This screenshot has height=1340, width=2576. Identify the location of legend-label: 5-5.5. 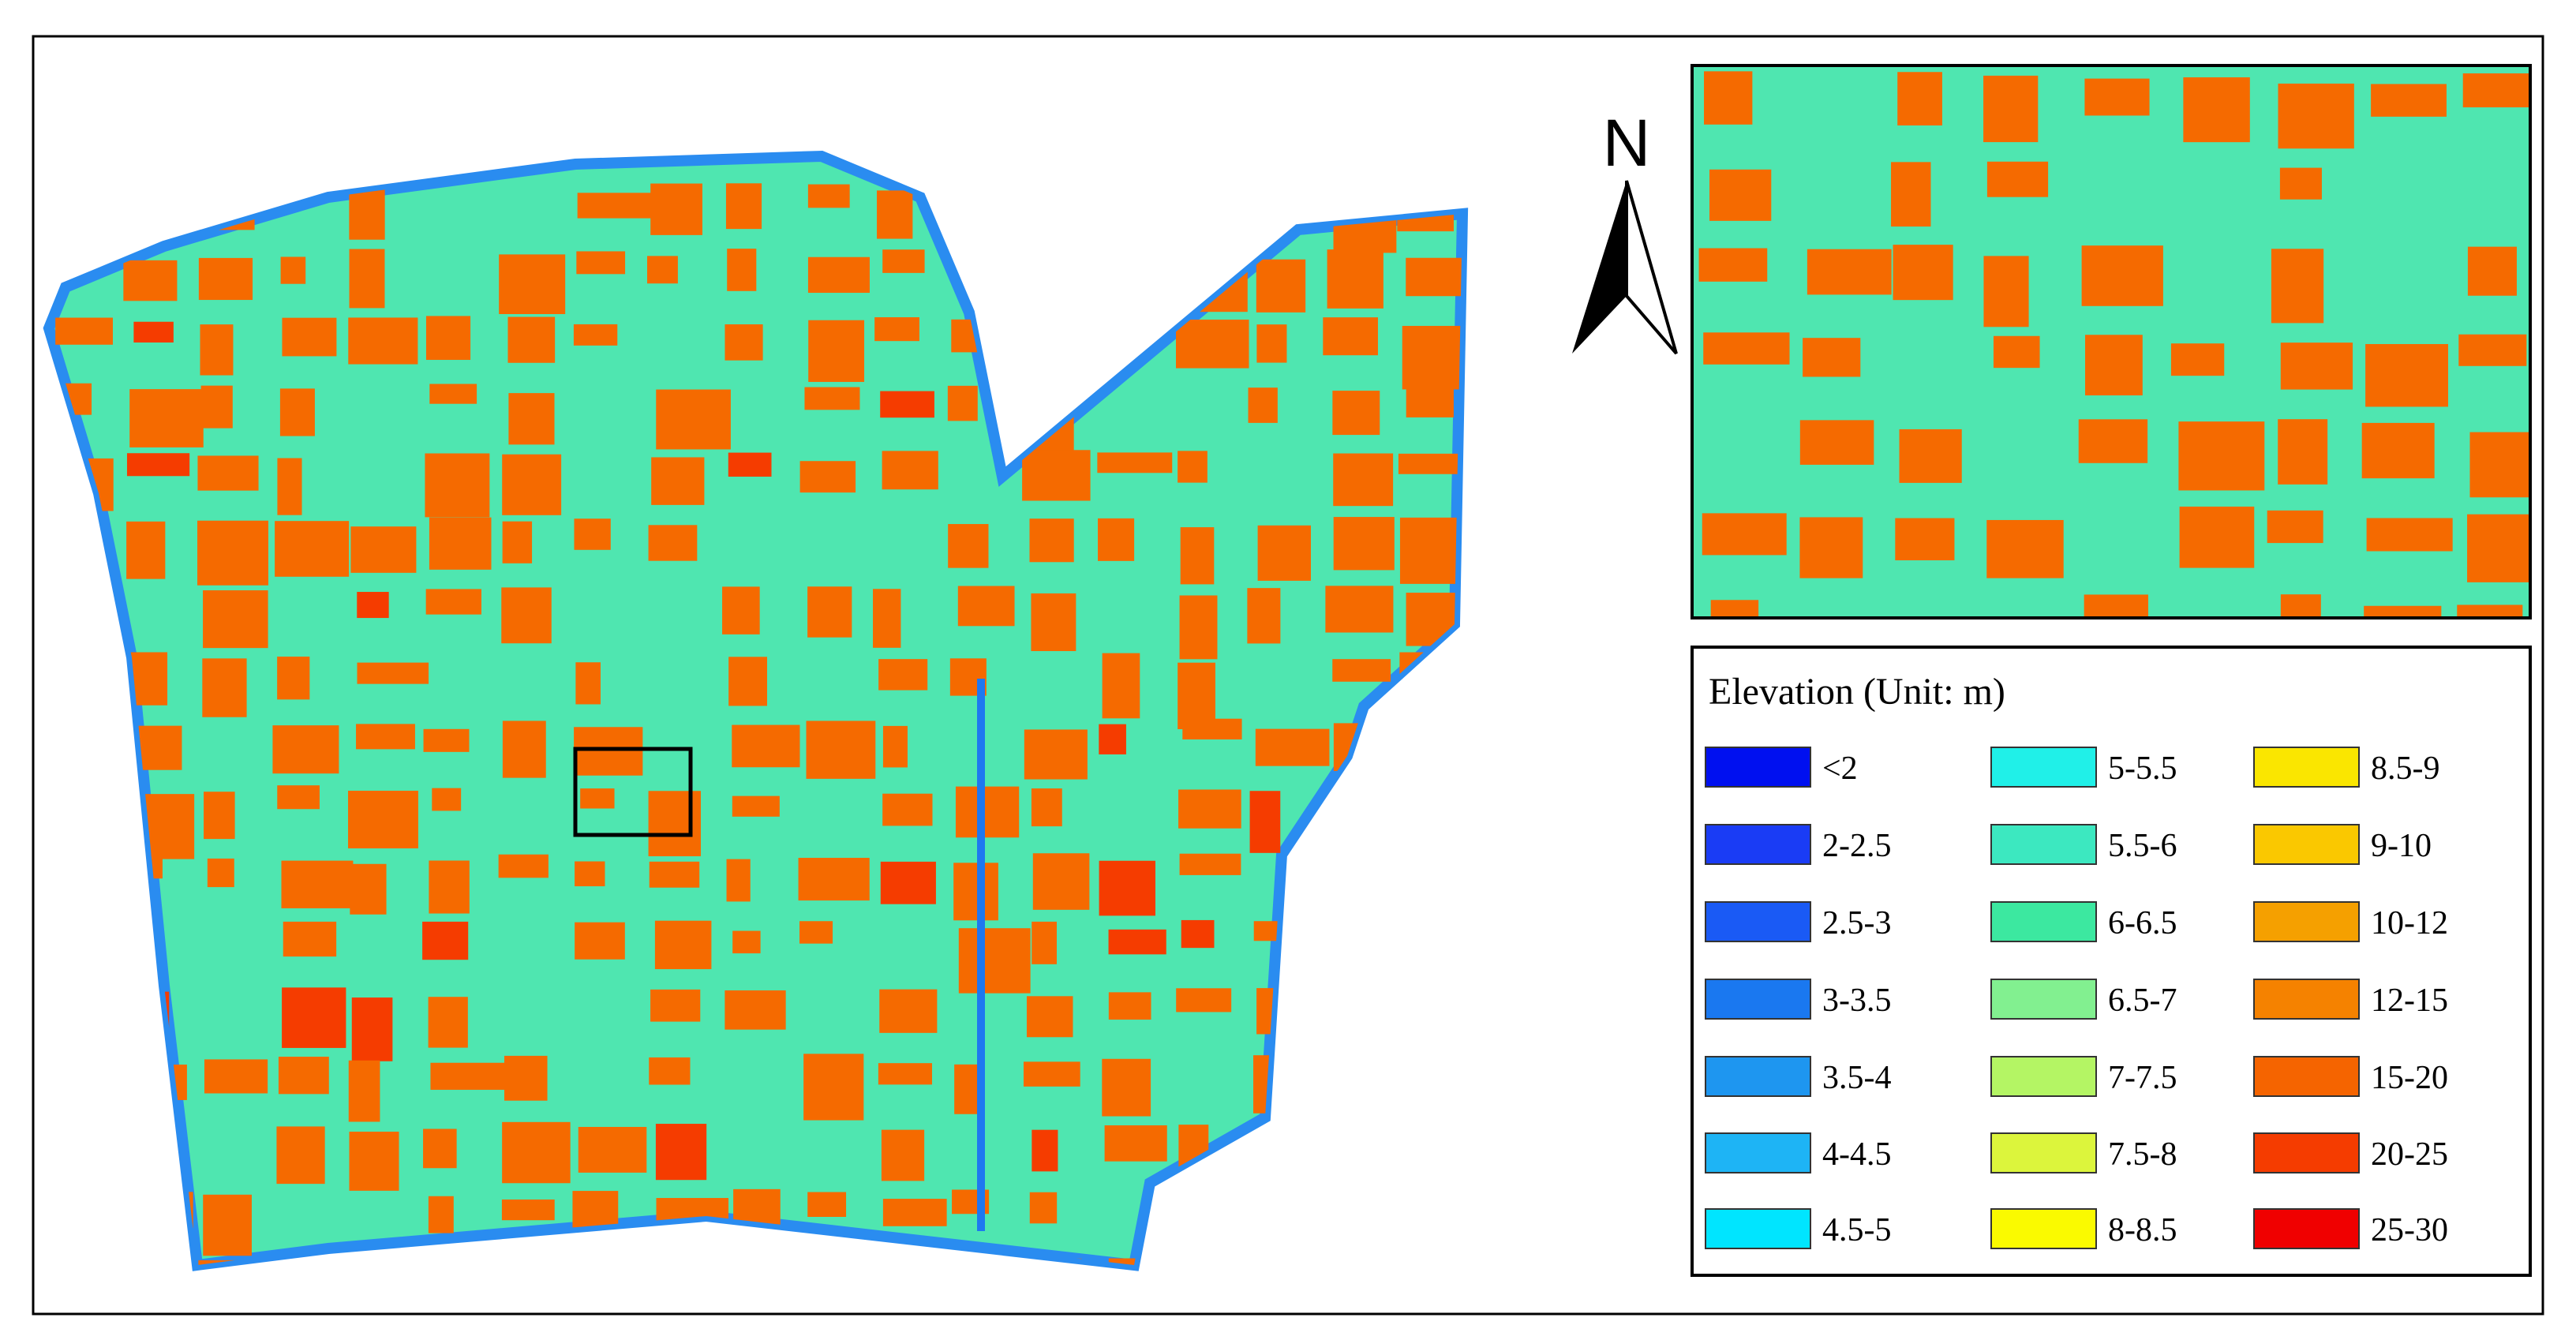
(2142, 768).